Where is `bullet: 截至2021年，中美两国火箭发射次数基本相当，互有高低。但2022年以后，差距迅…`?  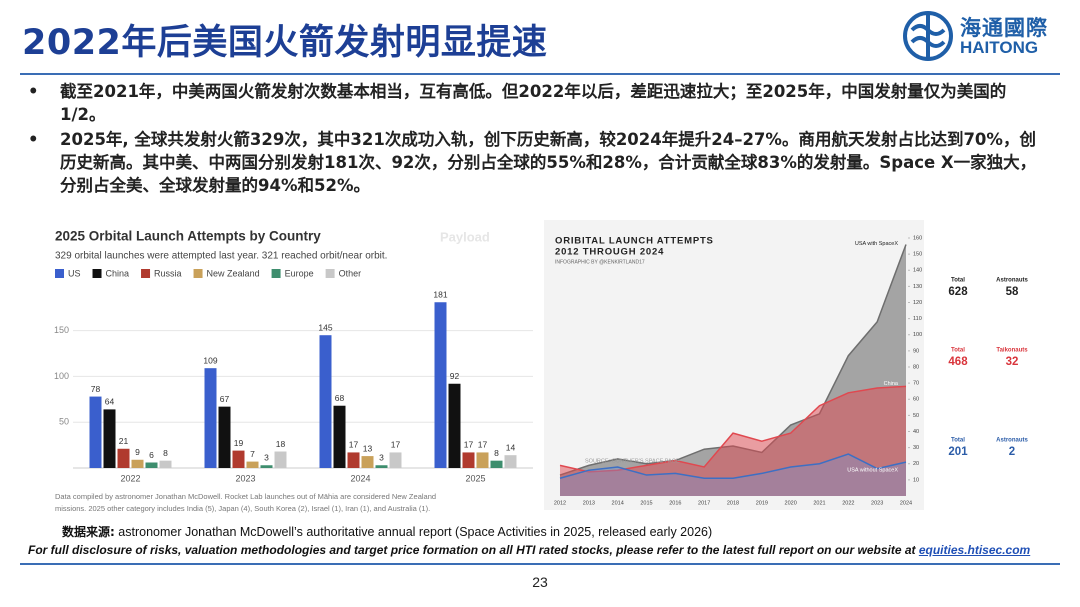 bullet: 截至2021年，中美两国火箭发射次数基本相当，互有高低。但2022年以后，差距迅… is located at coordinates (533, 103).